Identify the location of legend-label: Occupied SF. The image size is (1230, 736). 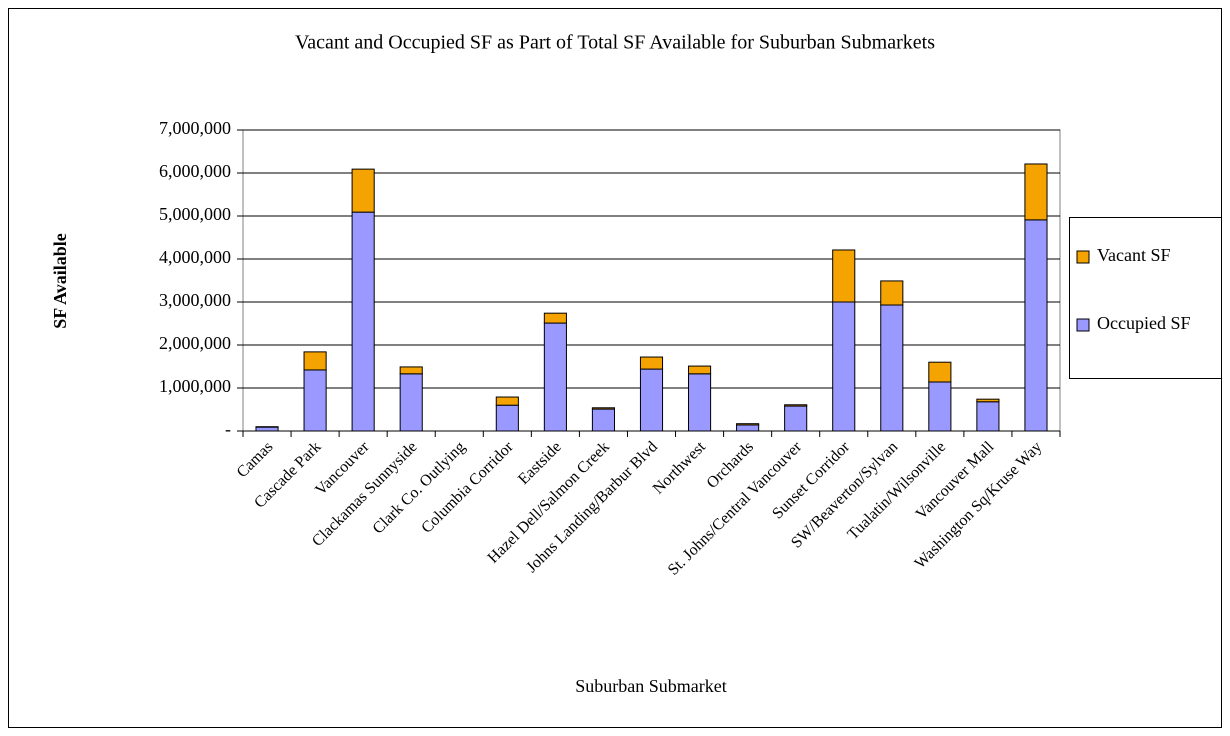
(1144, 323).